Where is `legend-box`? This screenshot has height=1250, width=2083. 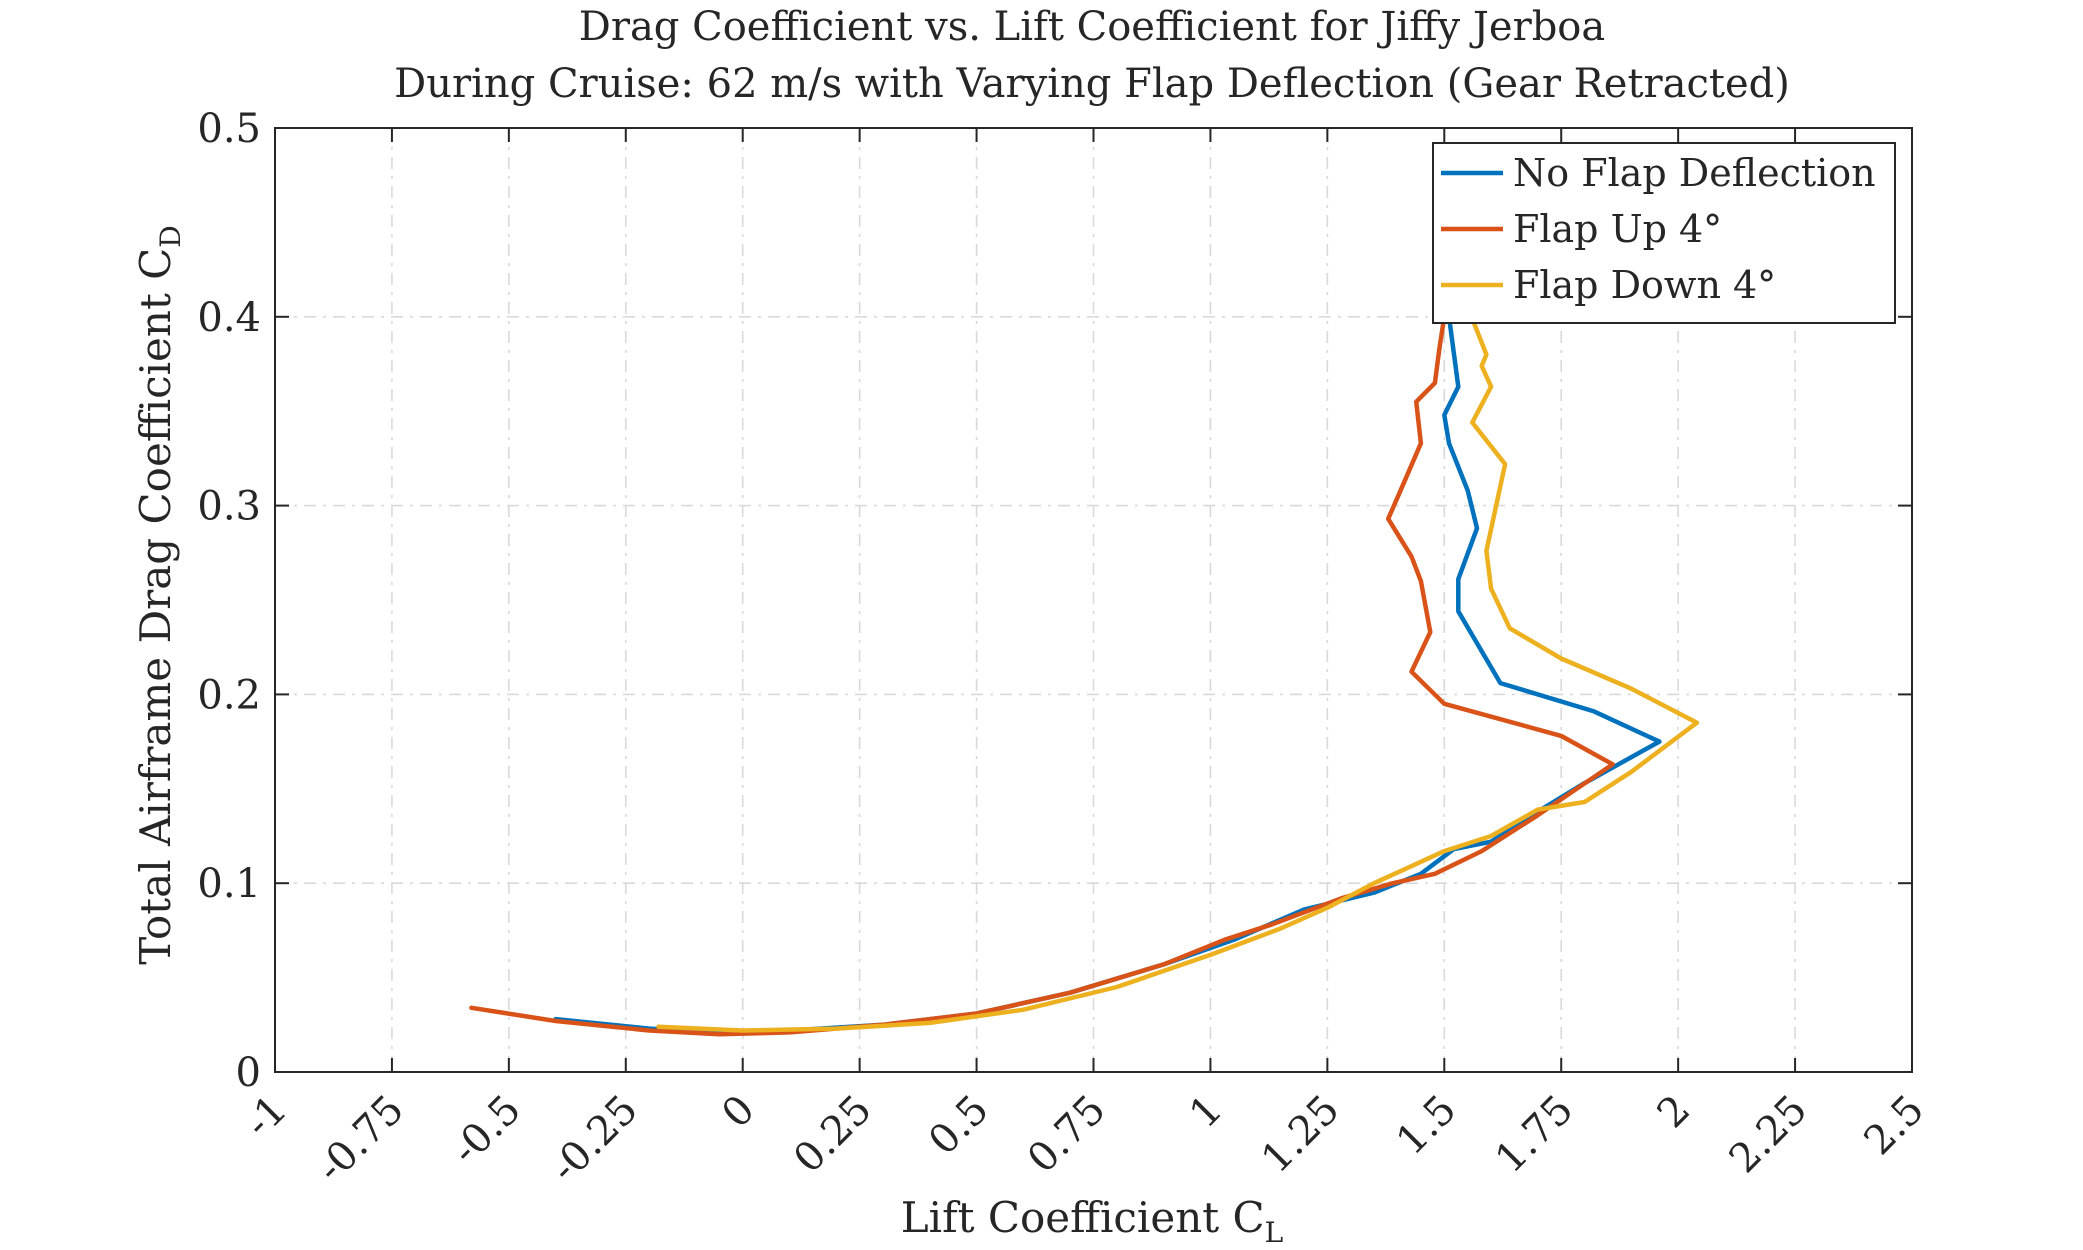 legend-box is located at coordinates (1664, 233).